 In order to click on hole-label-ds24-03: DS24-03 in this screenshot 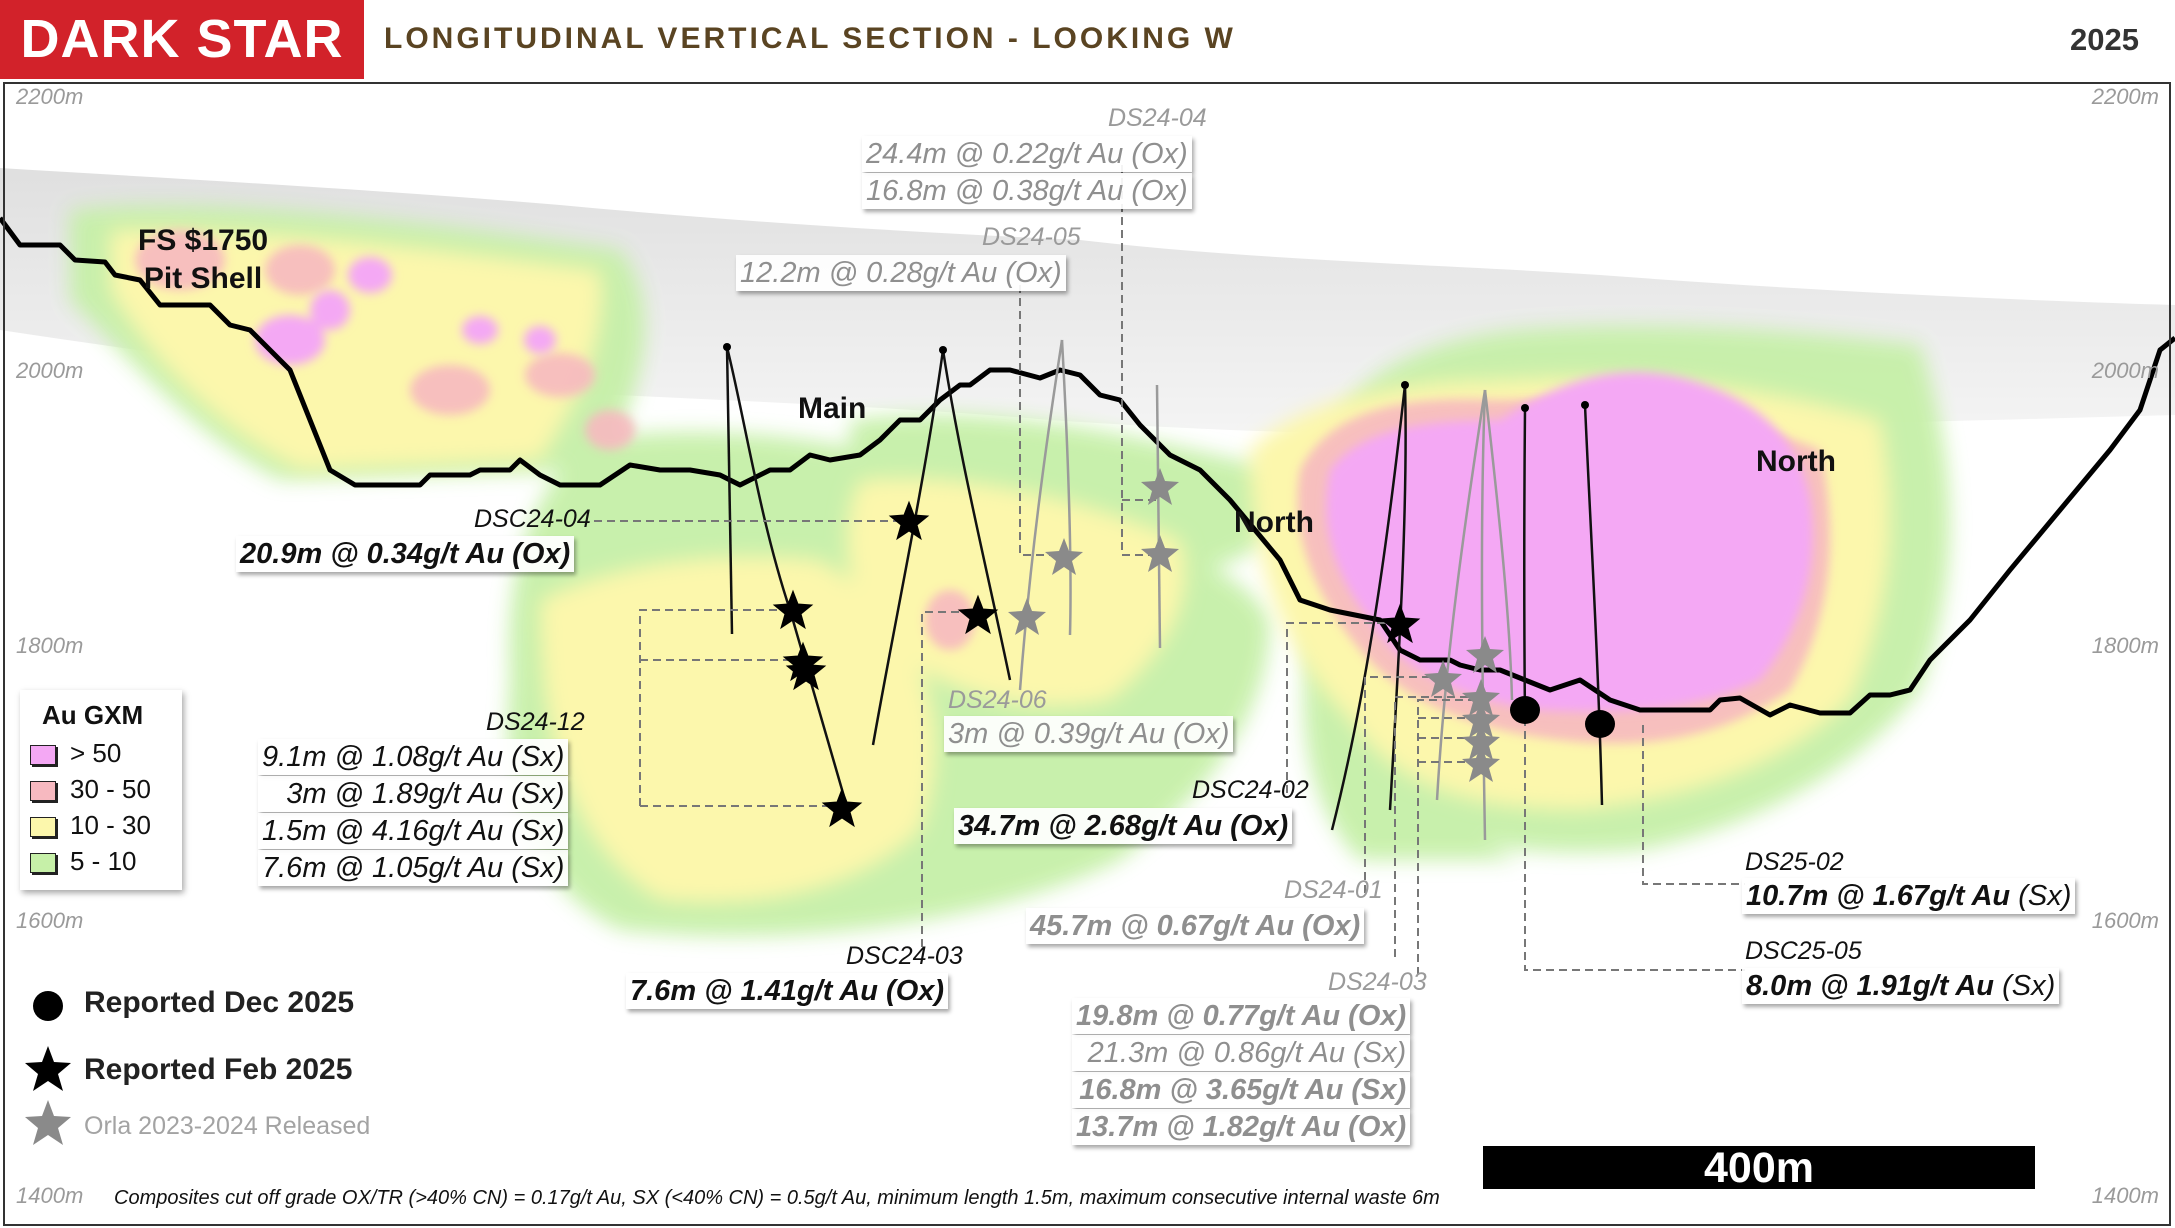, I will do `click(1377, 982)`.